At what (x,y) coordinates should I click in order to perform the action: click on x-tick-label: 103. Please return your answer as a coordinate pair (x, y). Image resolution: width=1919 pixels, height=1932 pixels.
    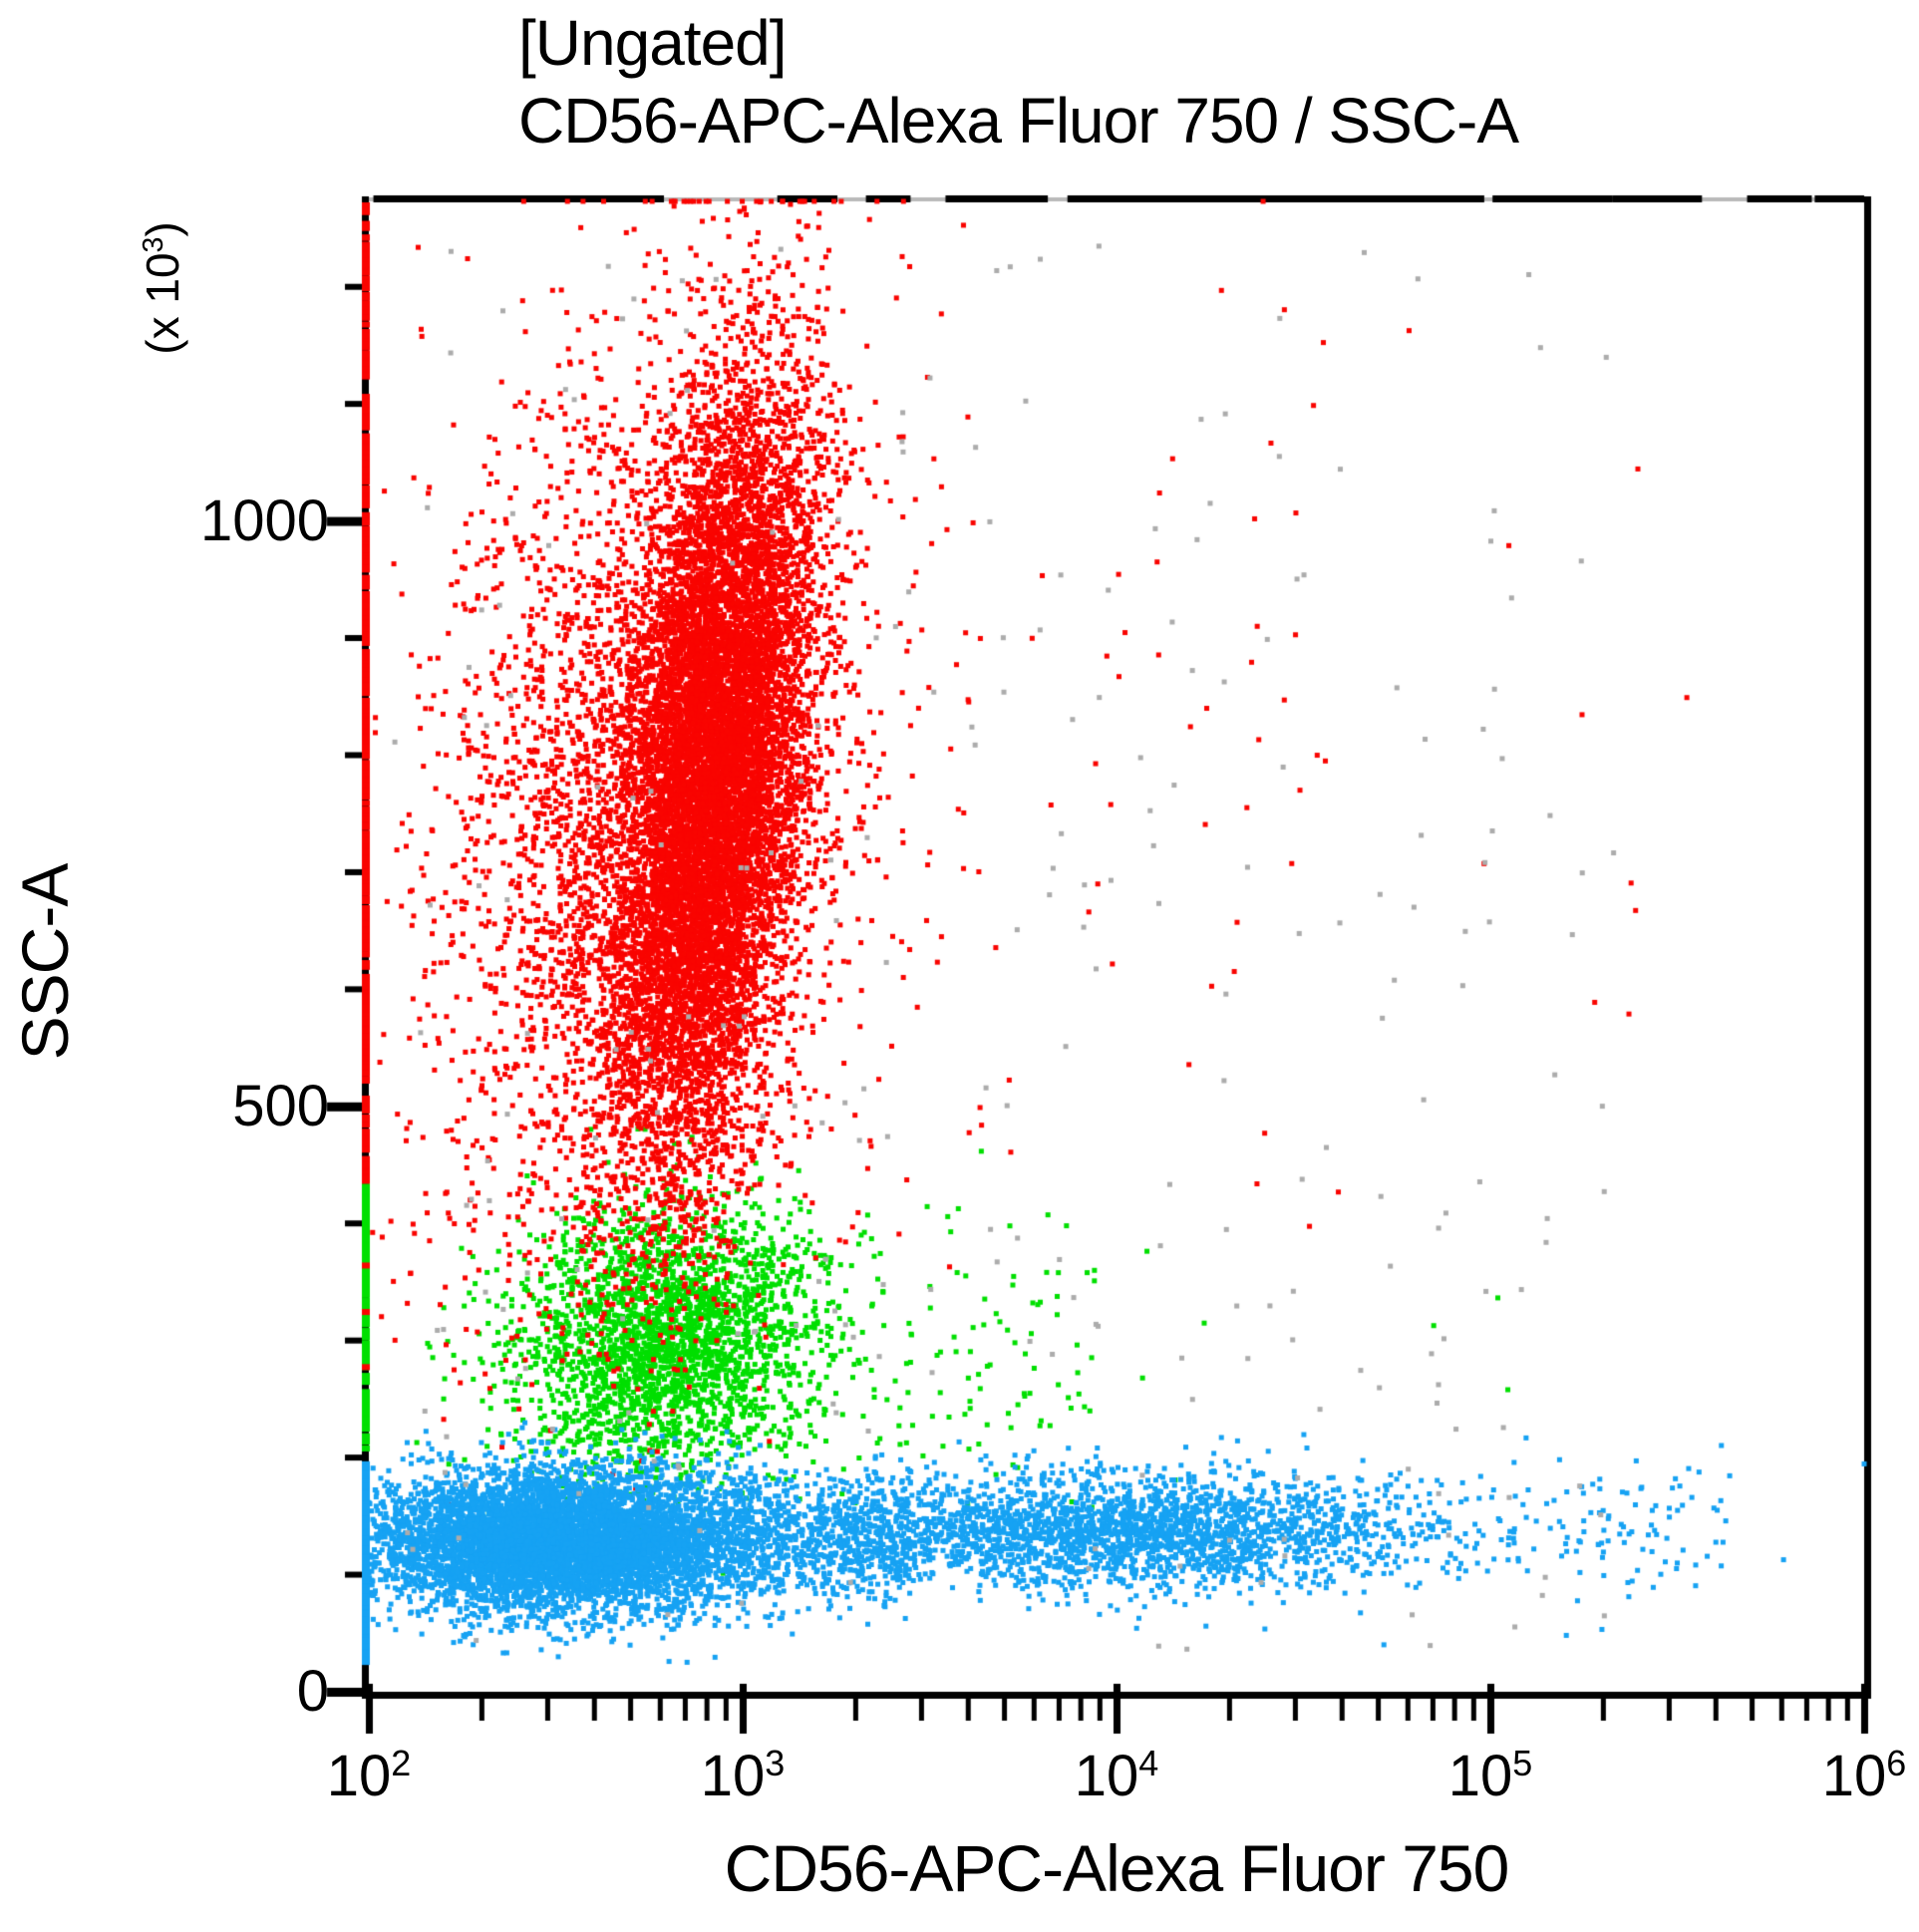
    Looking at the image, I should click on (742, 1777).